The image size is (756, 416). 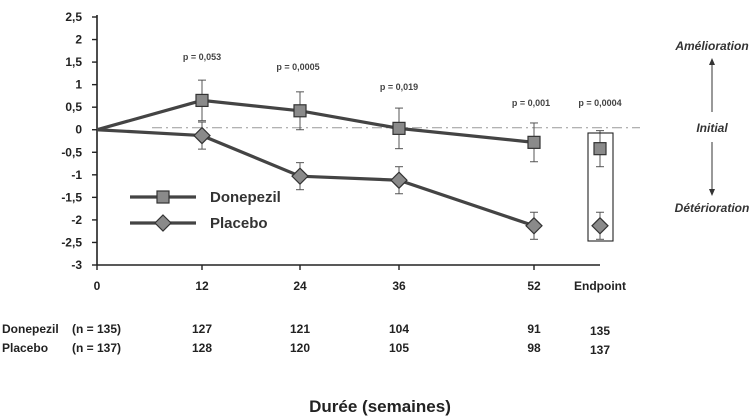 What do you see at coordinates (73, 17) in the screenshot?
I see `y-tick-label: 2,5` at bounding box center [73, 17].